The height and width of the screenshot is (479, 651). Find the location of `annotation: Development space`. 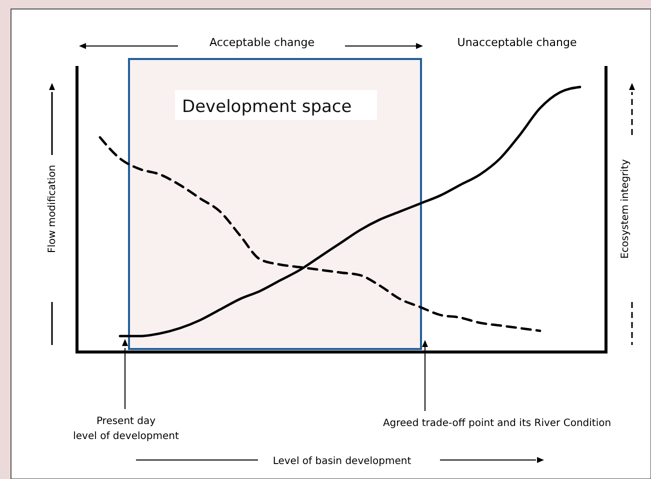

annotation: Development space is located at coordinates (267, 107).